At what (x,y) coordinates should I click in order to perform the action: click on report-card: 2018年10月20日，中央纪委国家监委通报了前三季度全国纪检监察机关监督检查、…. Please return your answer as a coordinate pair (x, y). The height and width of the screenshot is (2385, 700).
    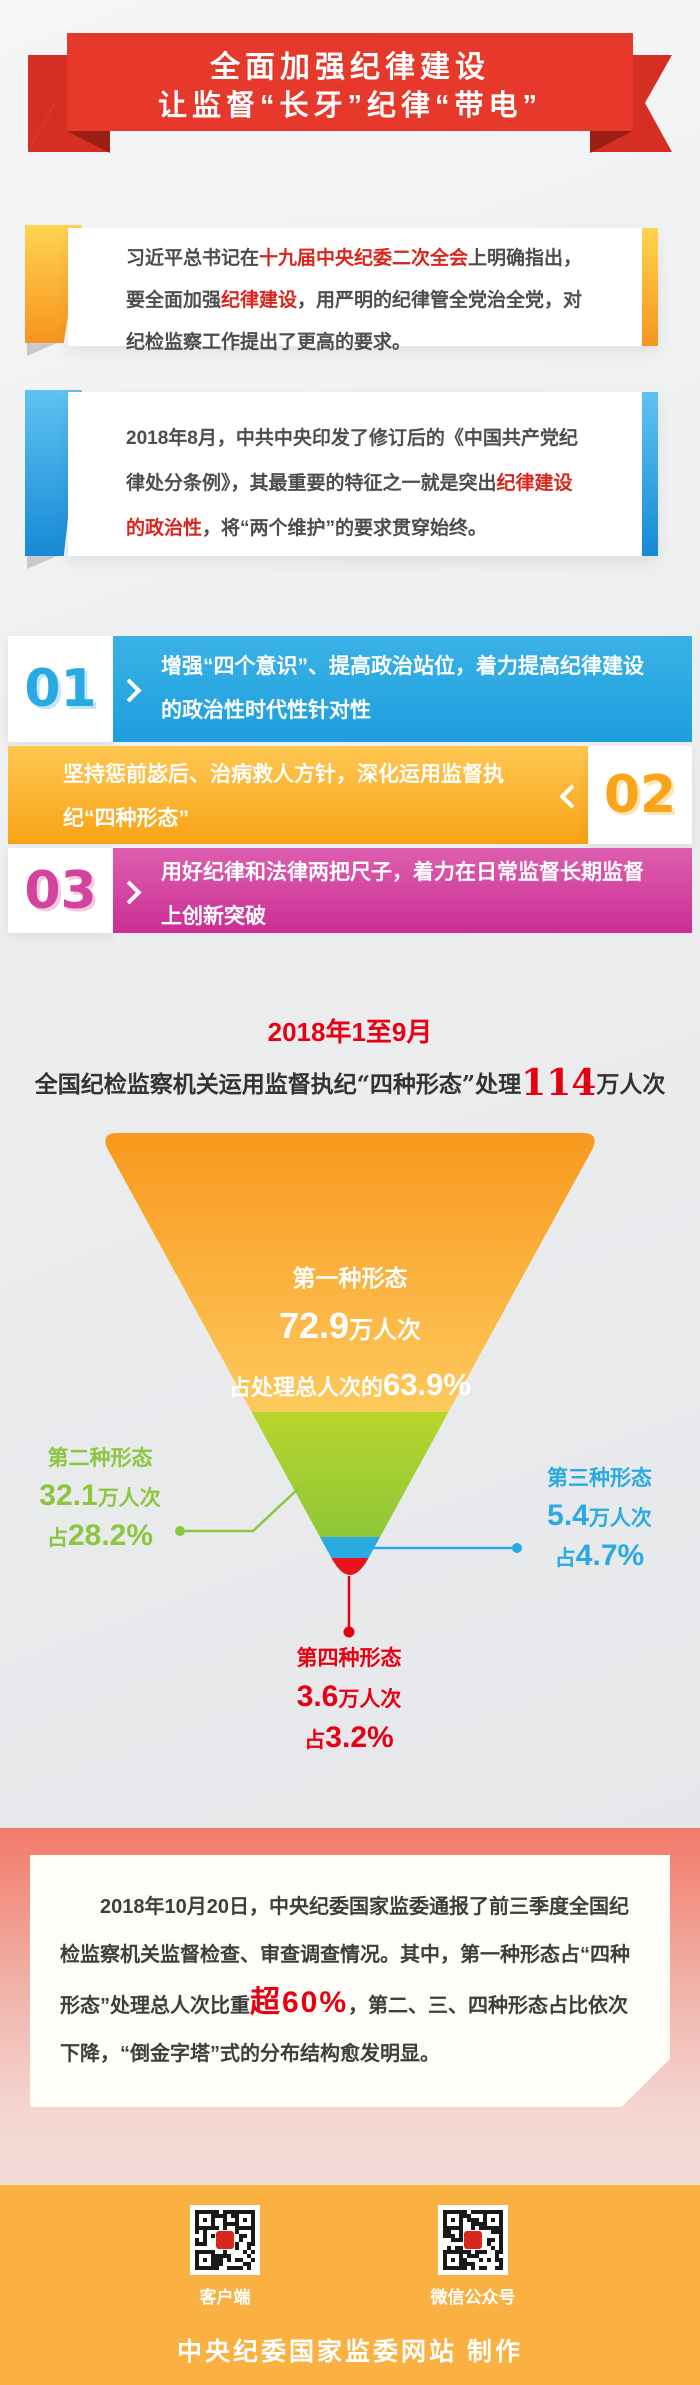
    Looking at the image, I should click on (350, 1981).